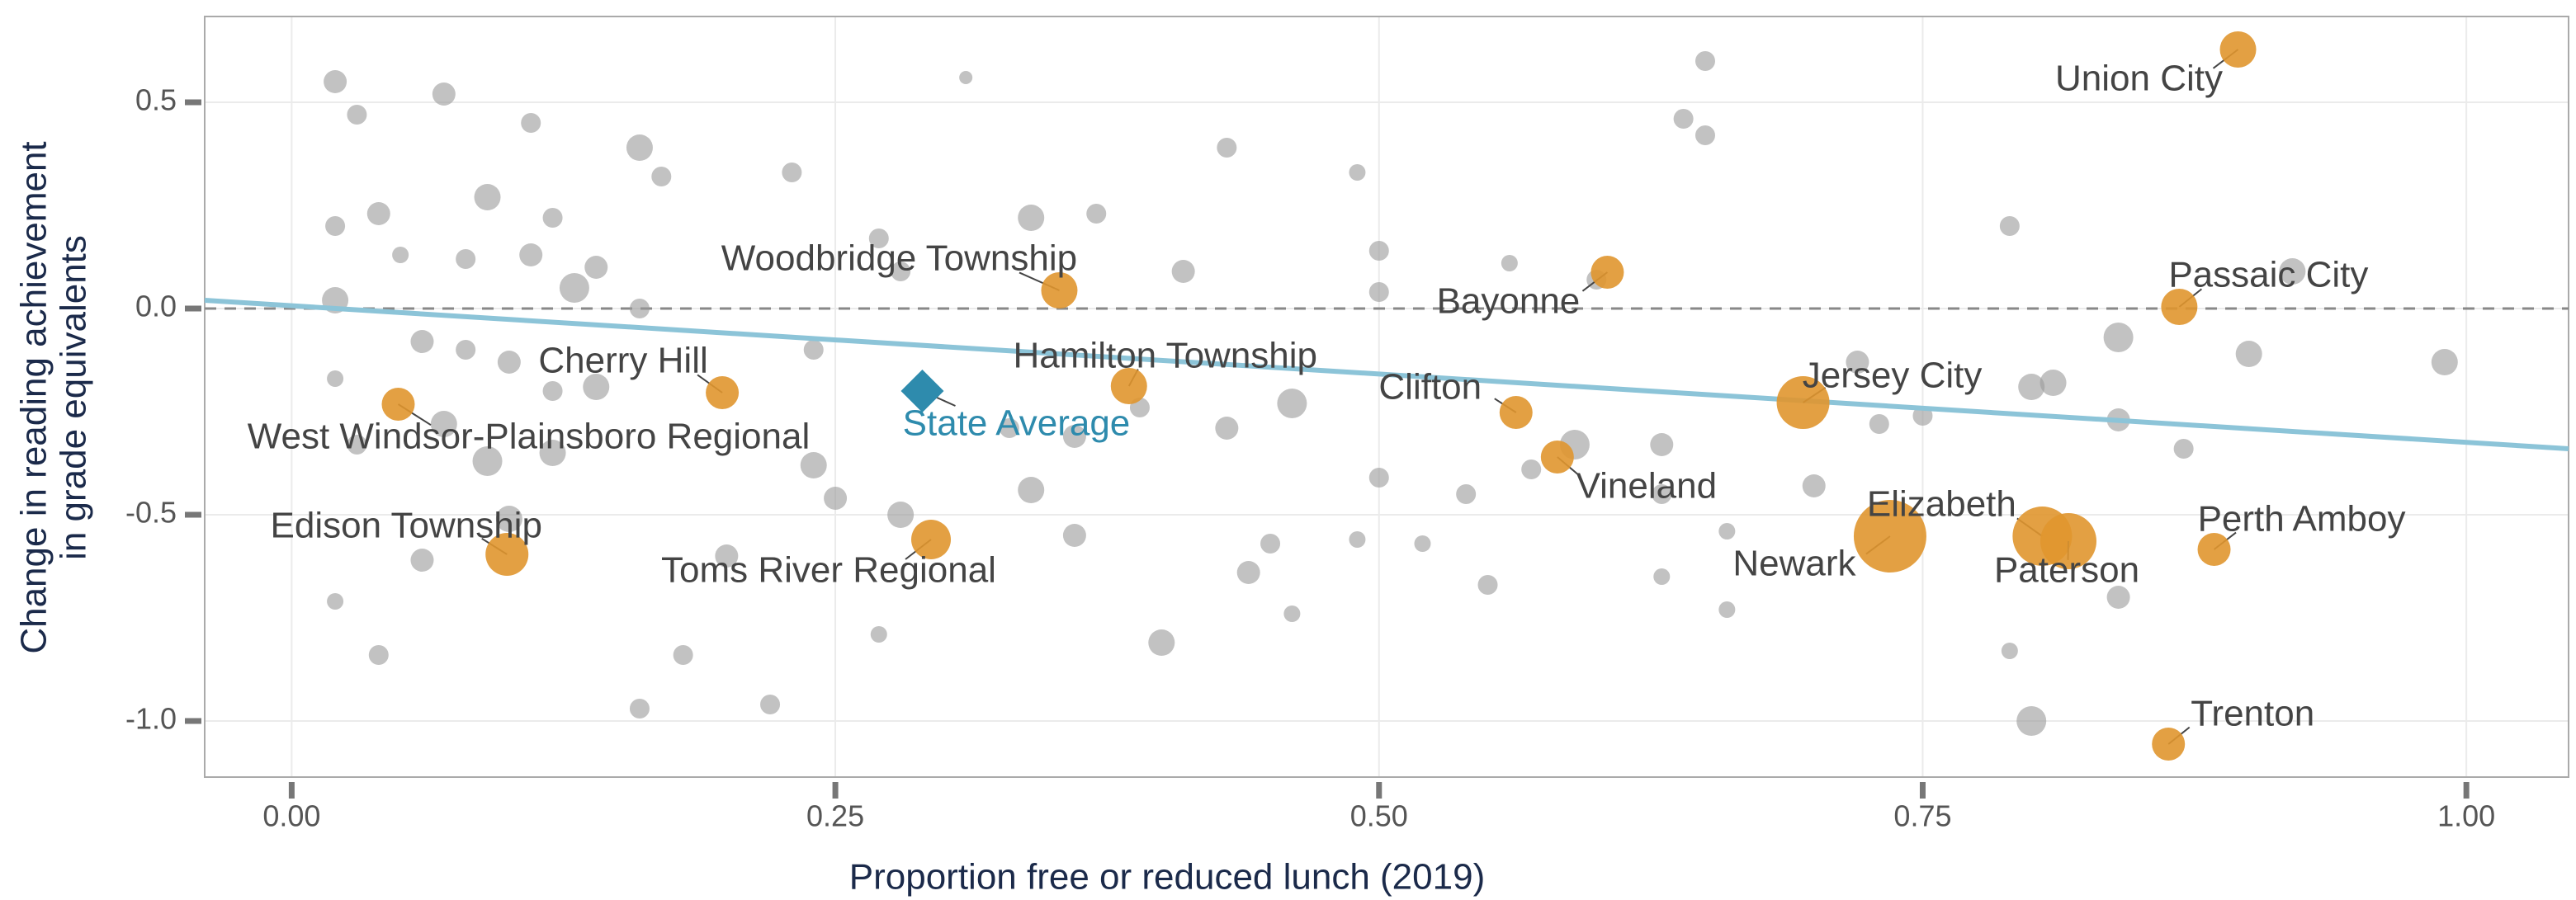 Image resolution: width=2576 pixels, height=900 pixels. Describe the element at coordinates (156, 307) in the screenshot. I see `y-tick-label: 0.0` at that location.